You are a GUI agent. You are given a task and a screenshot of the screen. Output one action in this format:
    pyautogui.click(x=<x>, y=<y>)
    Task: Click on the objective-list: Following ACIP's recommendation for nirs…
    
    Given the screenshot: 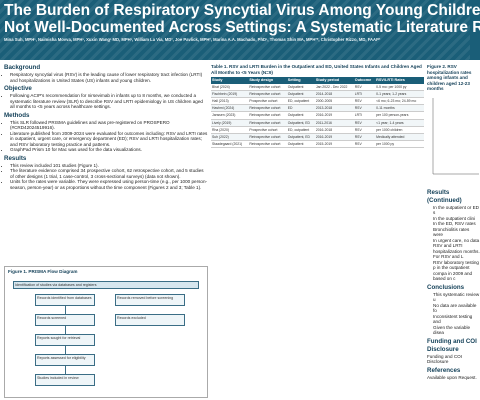 What is the action you would take?
    pyautogui.click(x=106, y=101)
    